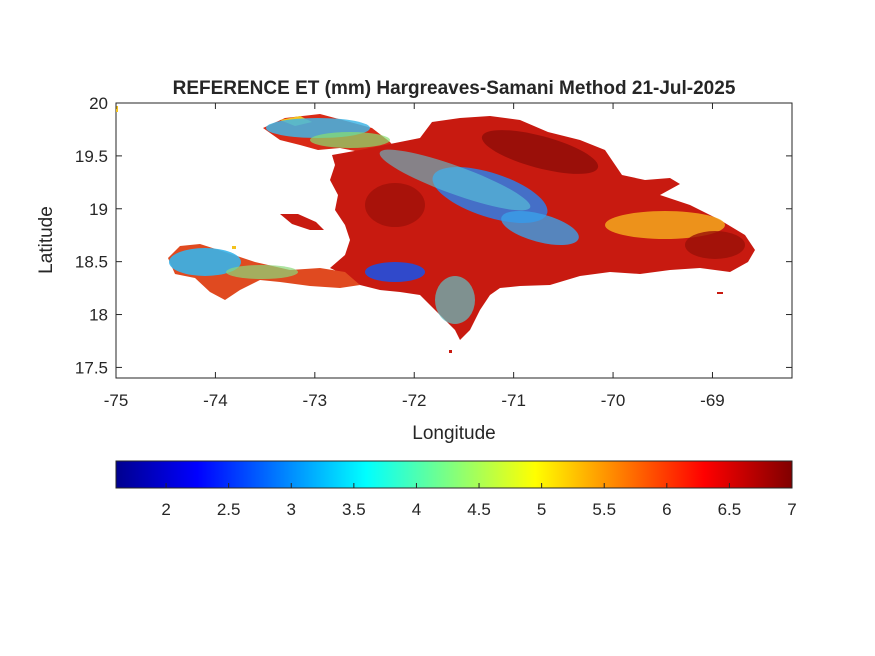 The image size is (875, 656). I want to click on colorbar-ticks: 2 2.5 3 3.5 4 4.5 5 5.5 6 6.5 7, so click(479, 501).